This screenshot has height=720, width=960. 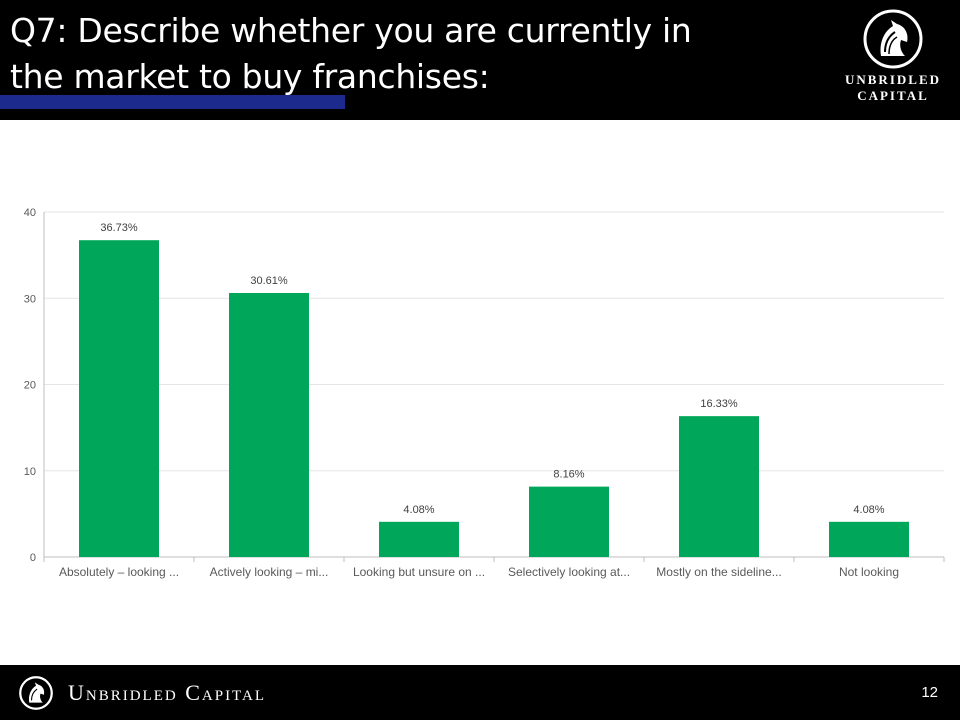 I want to click on slide-footer: Unbridled Capital 12, so click(x=480, y=692).